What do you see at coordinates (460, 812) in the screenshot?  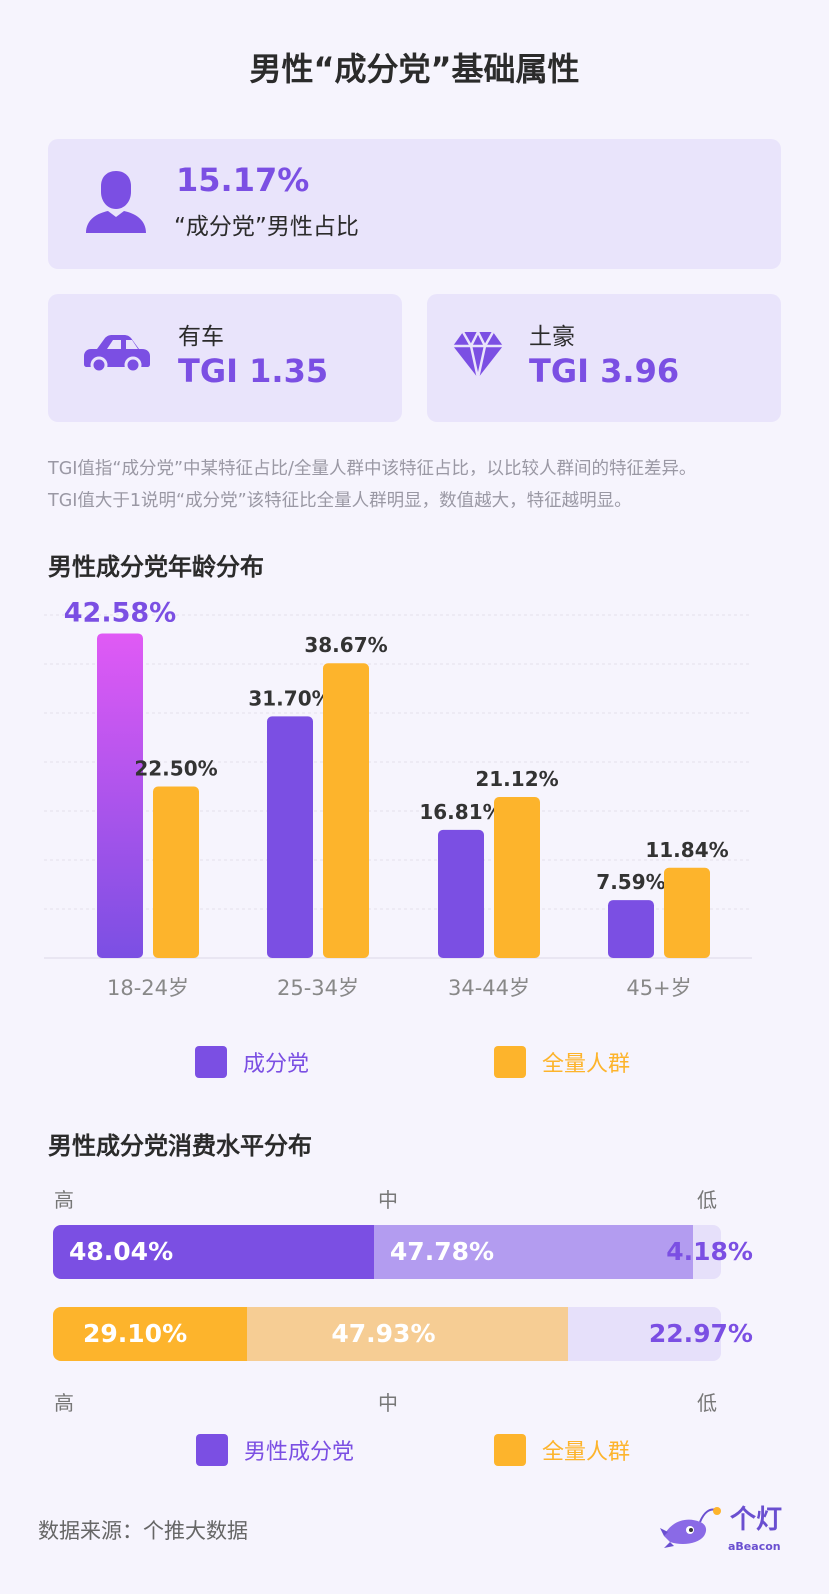 I see `data-label: 16.81%` at bounding box center [460, 812].